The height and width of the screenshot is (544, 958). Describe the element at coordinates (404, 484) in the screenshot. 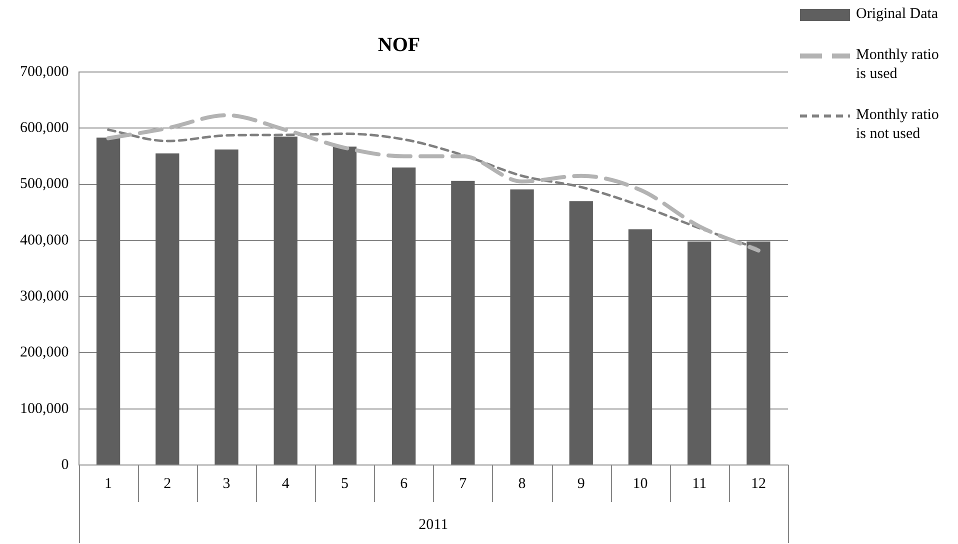

I see `x-tick-label: 6` at that location.